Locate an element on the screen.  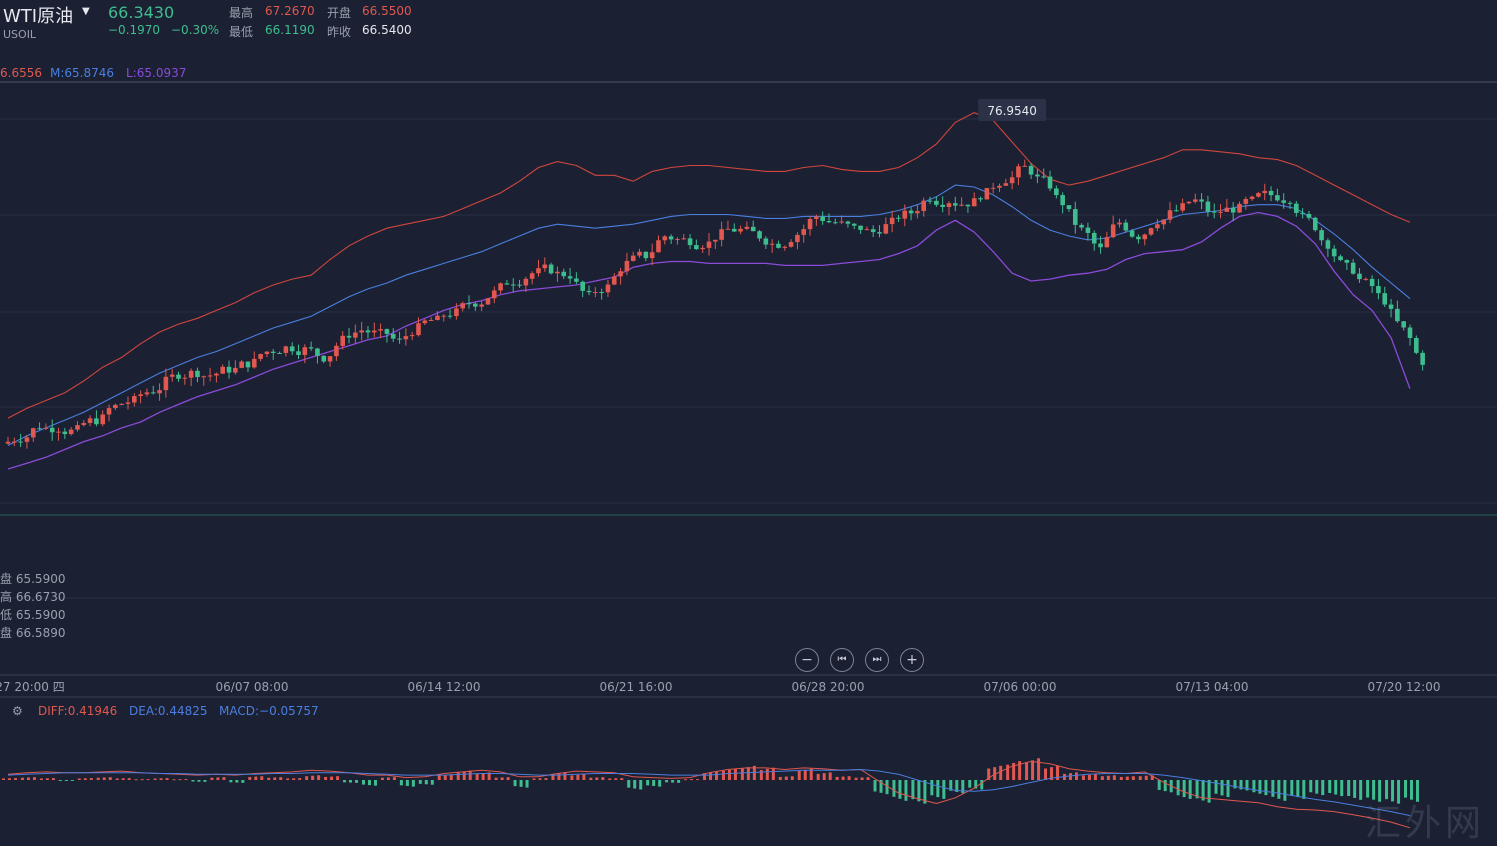
scroll-back-button: ⏮ is located at coordinates (842, 660).